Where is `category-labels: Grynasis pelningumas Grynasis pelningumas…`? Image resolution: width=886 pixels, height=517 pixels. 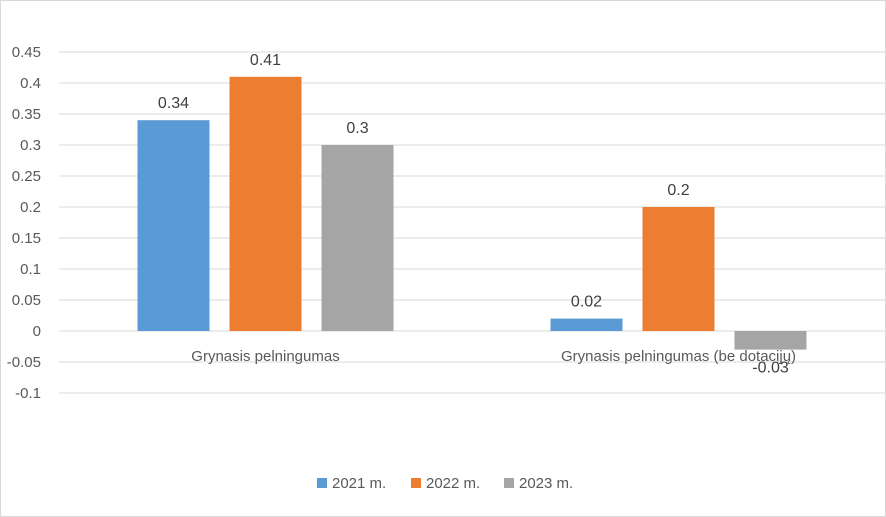 category-labels: Grynasis pelningumas Grynasis pelningumas… is located at coordinates (493, 356).